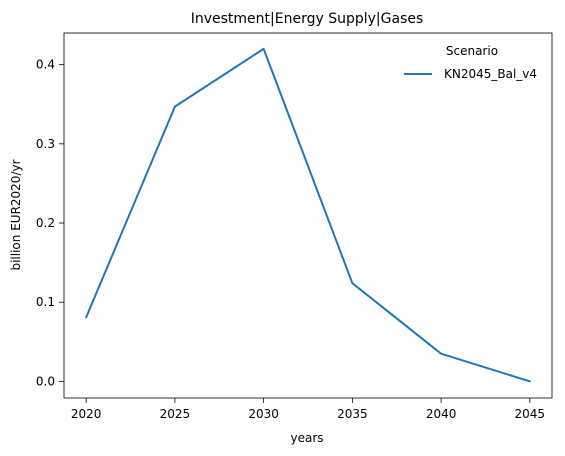 This screenshot has width=565, height=456. I want to click on x-tick-label: 2035, so click(352, 414).